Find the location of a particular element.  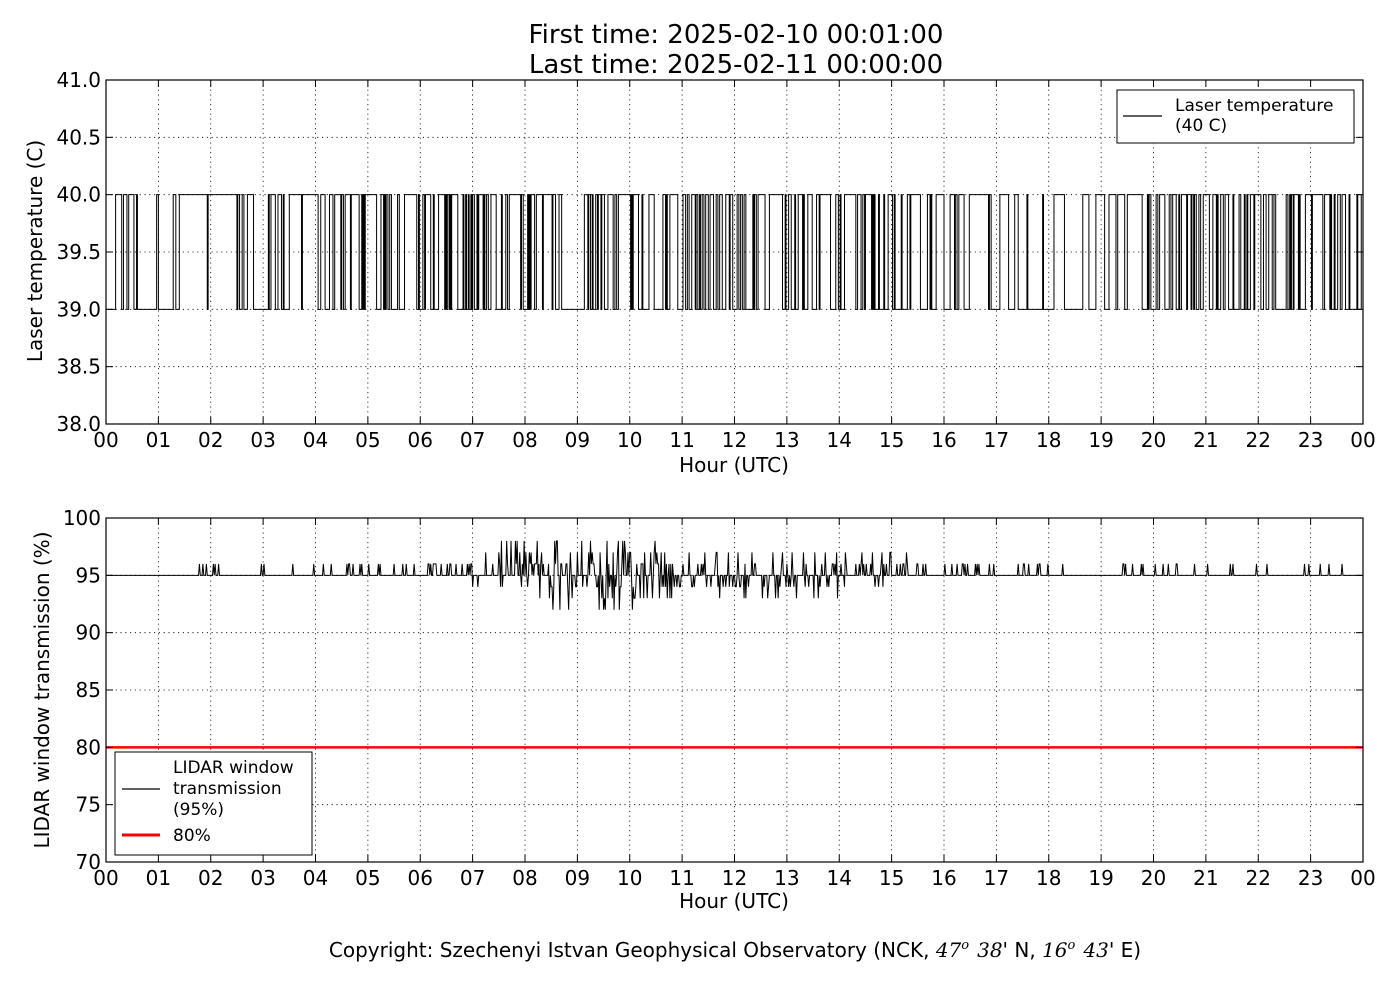

temperature-series is located at coordinates (734, 252).